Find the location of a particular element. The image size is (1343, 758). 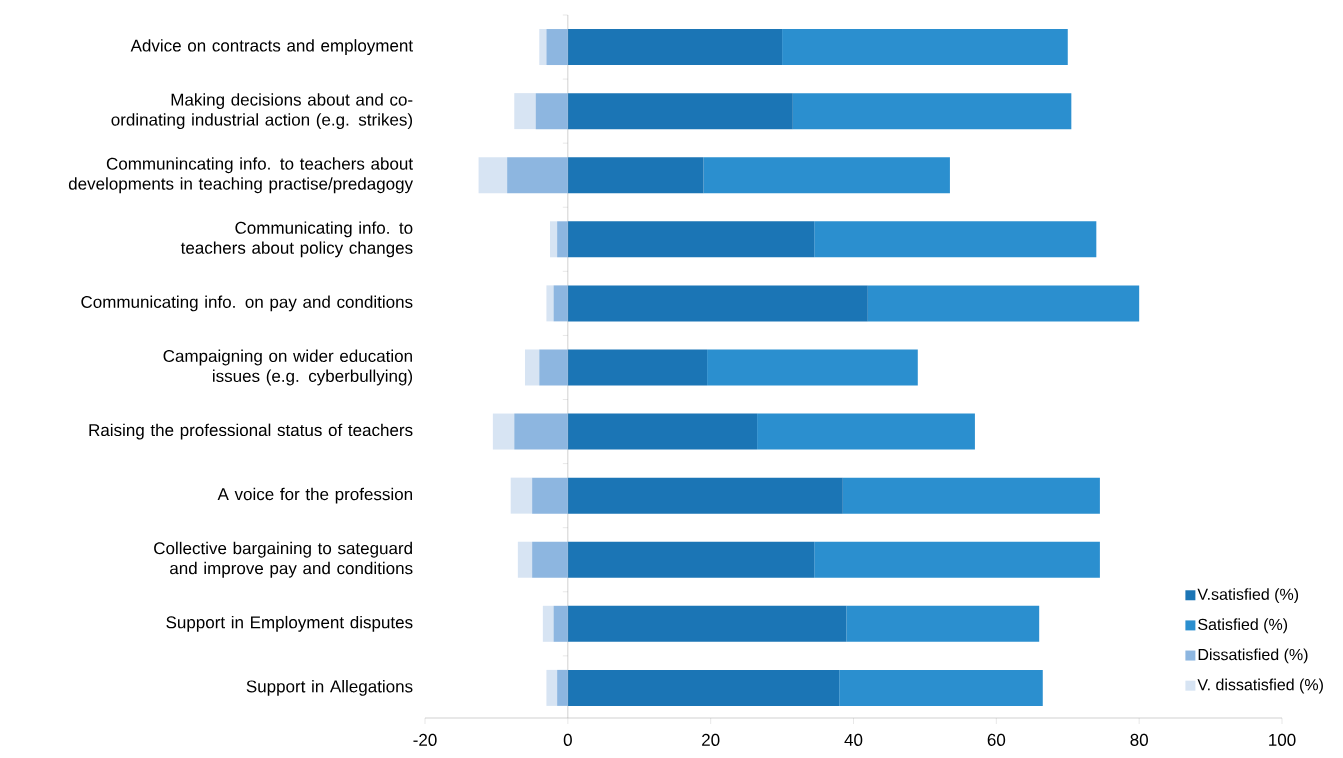

x-tick-label: 40 is located at coordinates (853, 739).